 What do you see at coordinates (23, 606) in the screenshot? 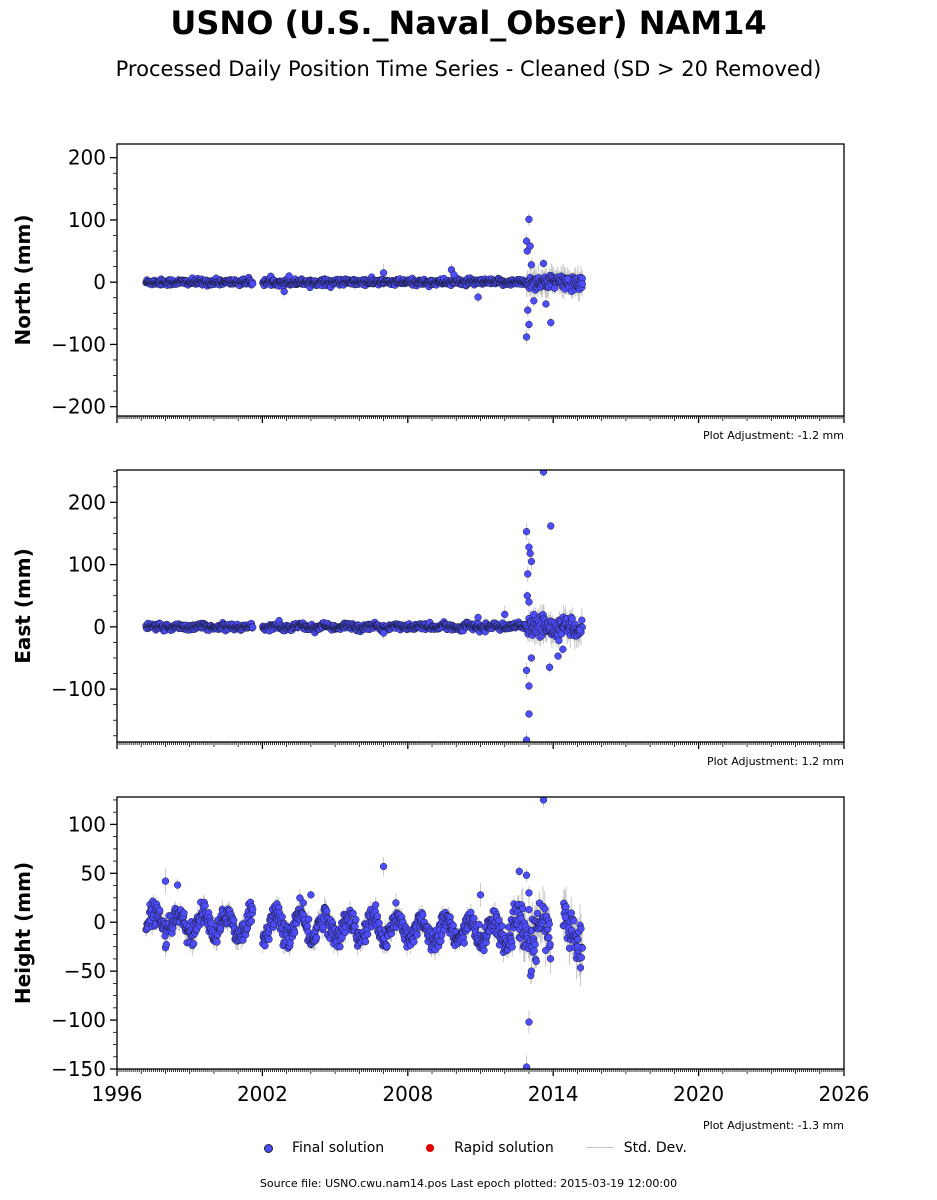
I see `east-y-axis-label: East (mm)` at bounding box center [23, 606].